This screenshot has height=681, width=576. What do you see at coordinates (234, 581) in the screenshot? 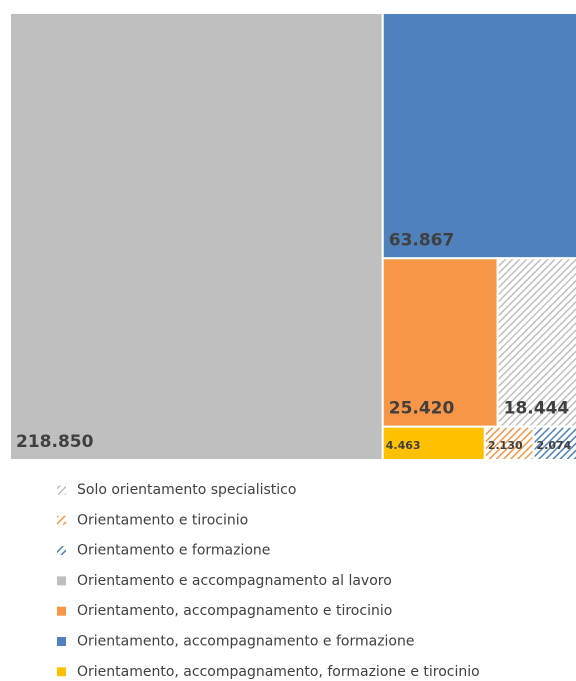
I see `legend-label: Orientamento e accompagnamento al lavoro` at bounding box center [234, 581].